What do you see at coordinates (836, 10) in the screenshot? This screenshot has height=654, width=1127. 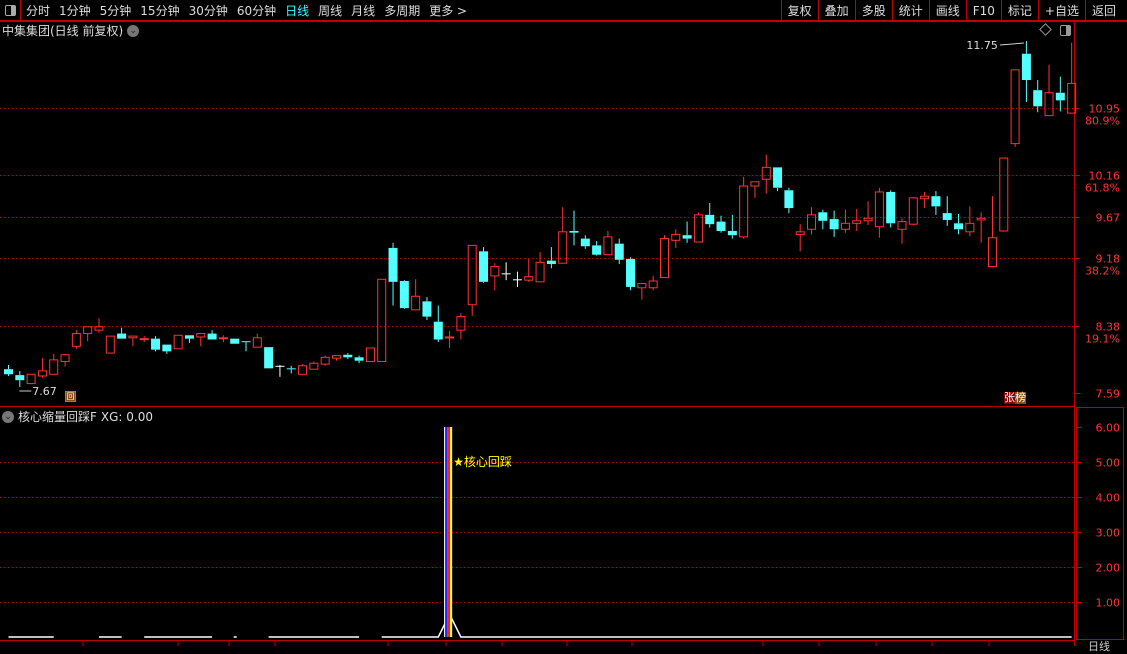 I see `toolbar-button: 叠加` at bounding box center [836, 10].